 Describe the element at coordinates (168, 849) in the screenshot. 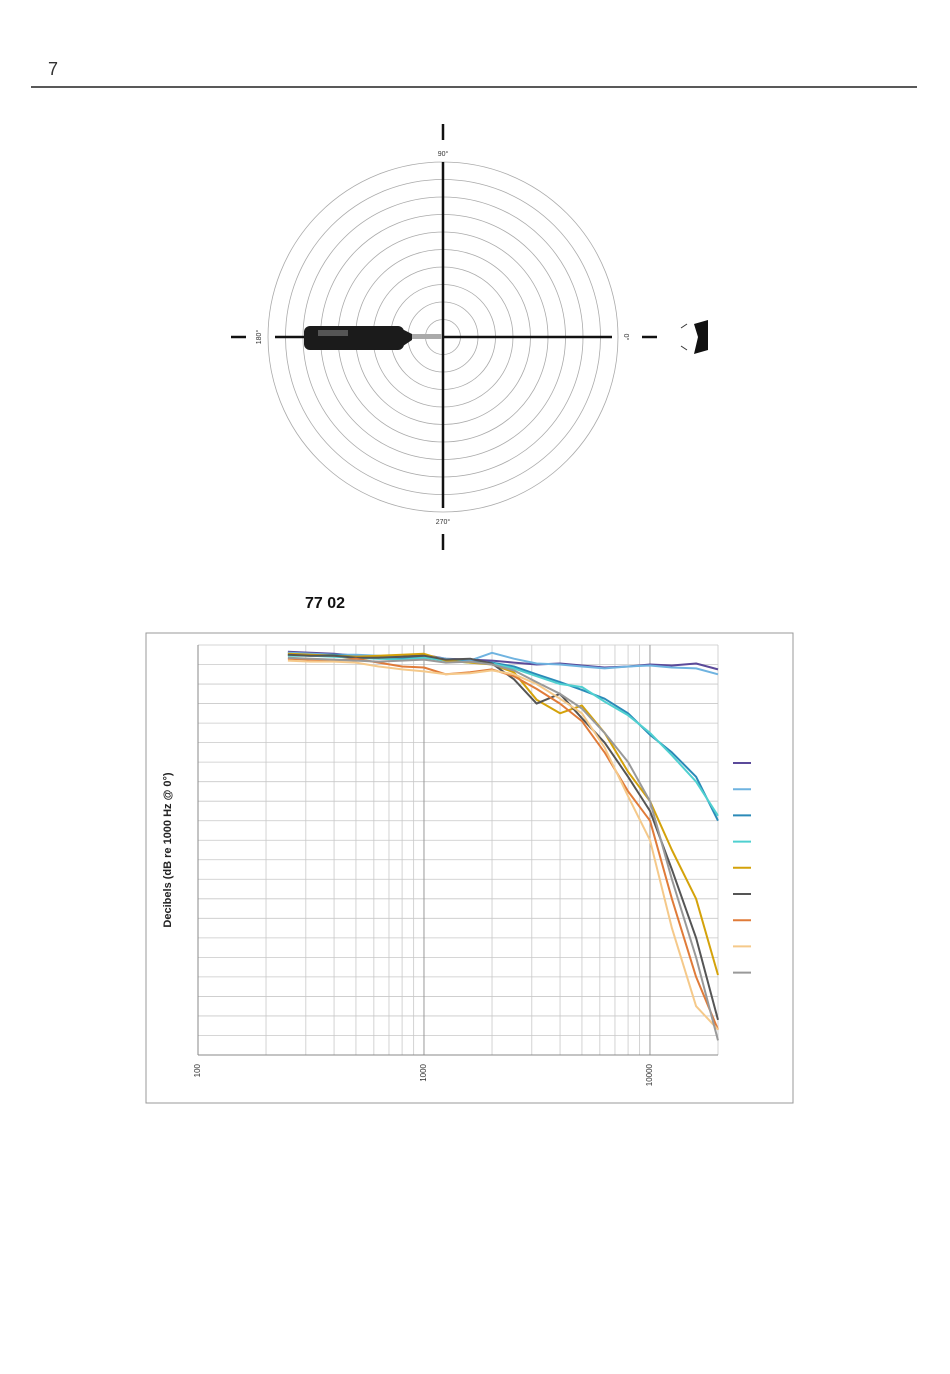

I see `y-axis-label: Decibels (dB re 1000 Hz @ 0°)` at that location.